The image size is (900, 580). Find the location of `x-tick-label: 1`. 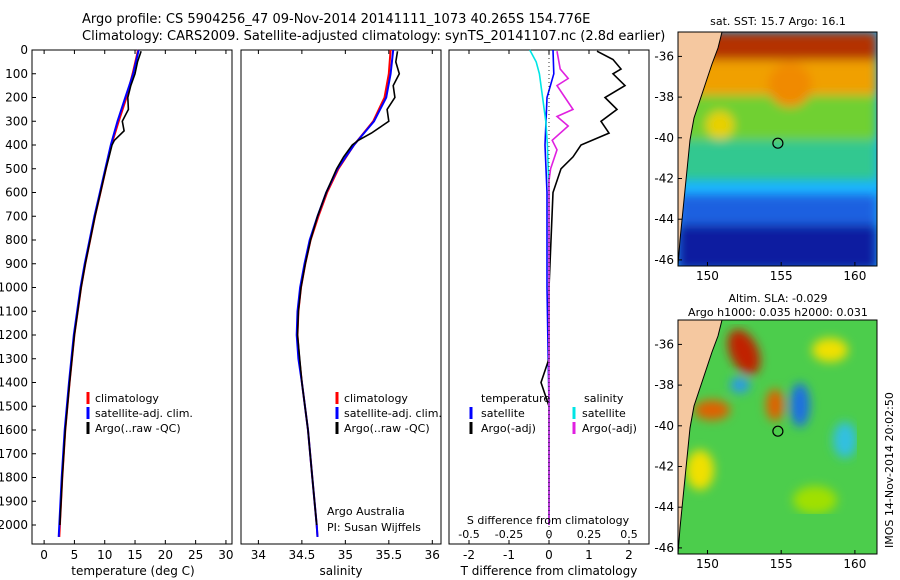

x-tick-label: 1 is located at coordinates (589, 555).